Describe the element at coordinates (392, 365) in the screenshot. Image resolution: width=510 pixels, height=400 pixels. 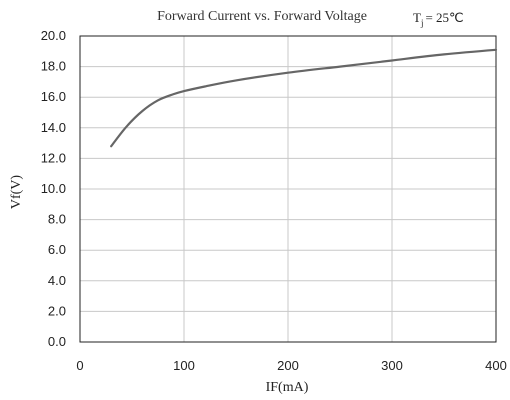
I see `x-tick-label: 300` at that location.